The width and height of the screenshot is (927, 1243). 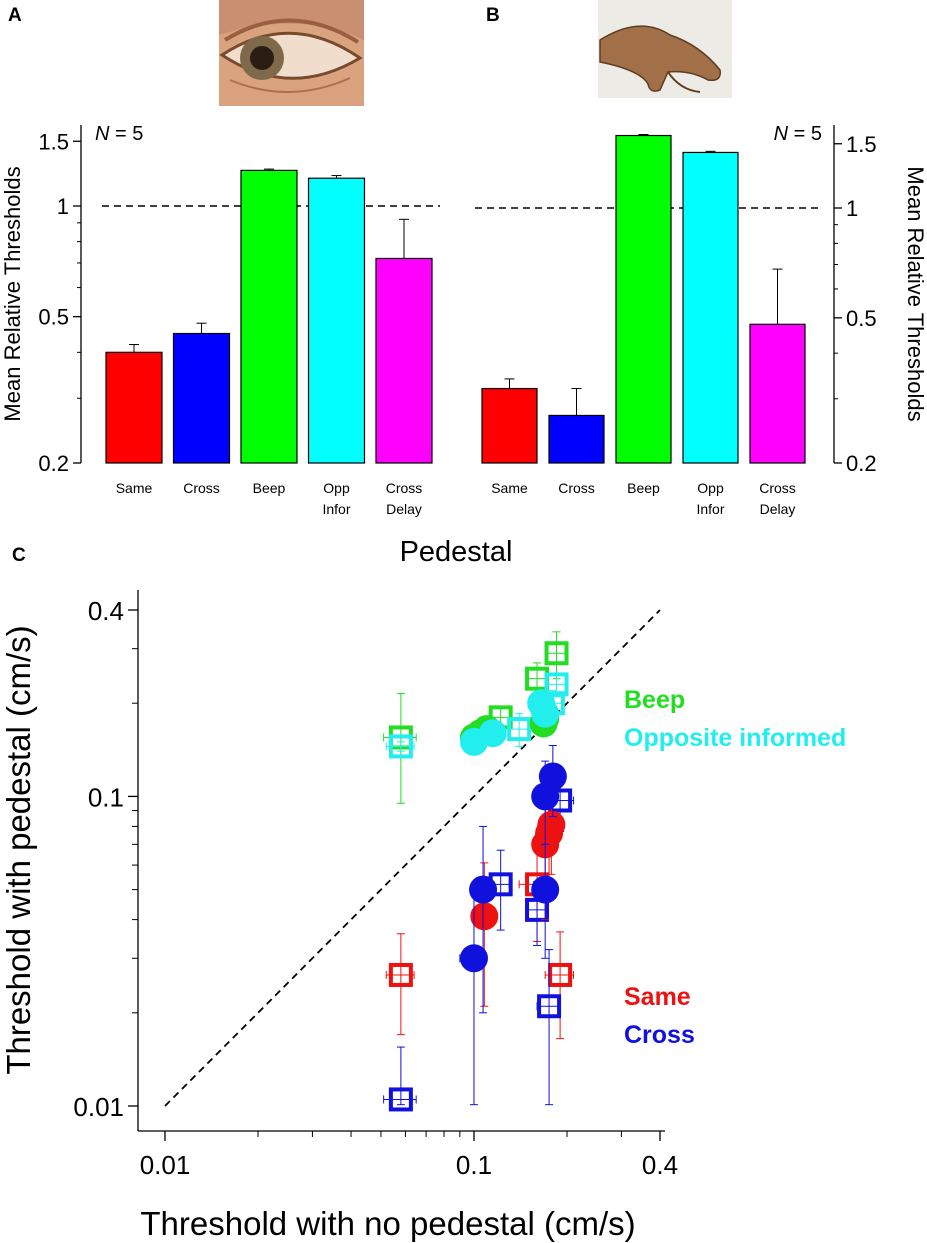 I want to click on legend-label: Beep, so click(x=654, y=700).